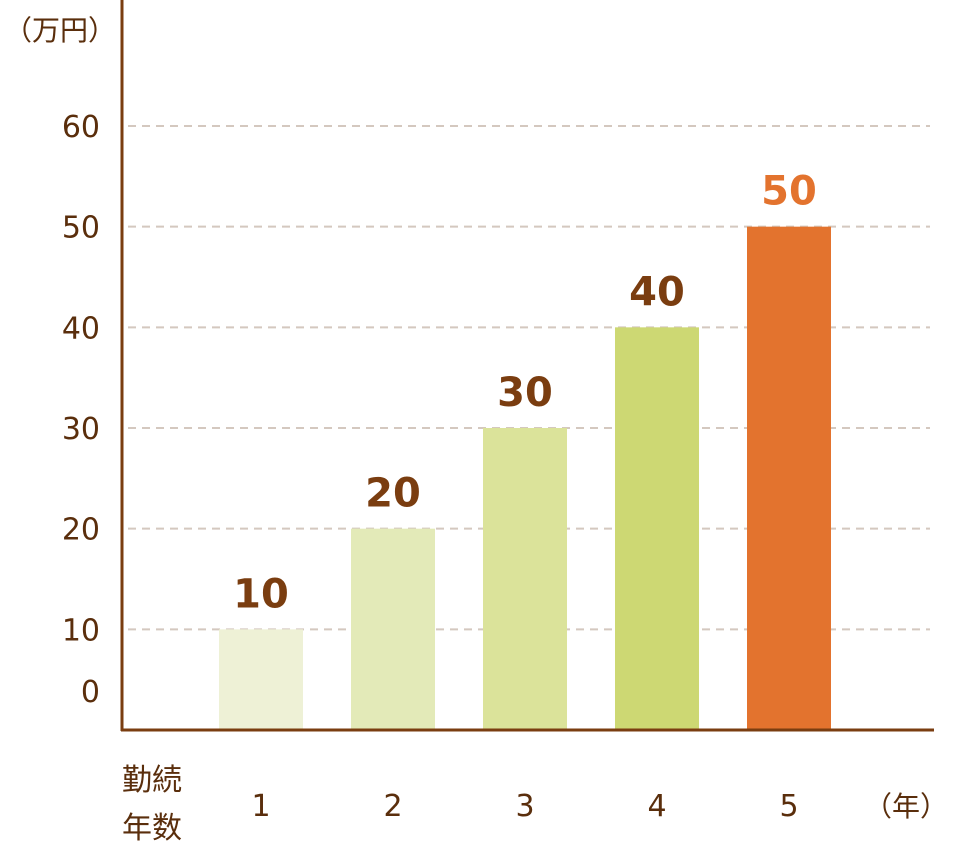  Describe the element at coordinates (81, 328) in the screenshot. I see `y-tick-label: 40` at that location.